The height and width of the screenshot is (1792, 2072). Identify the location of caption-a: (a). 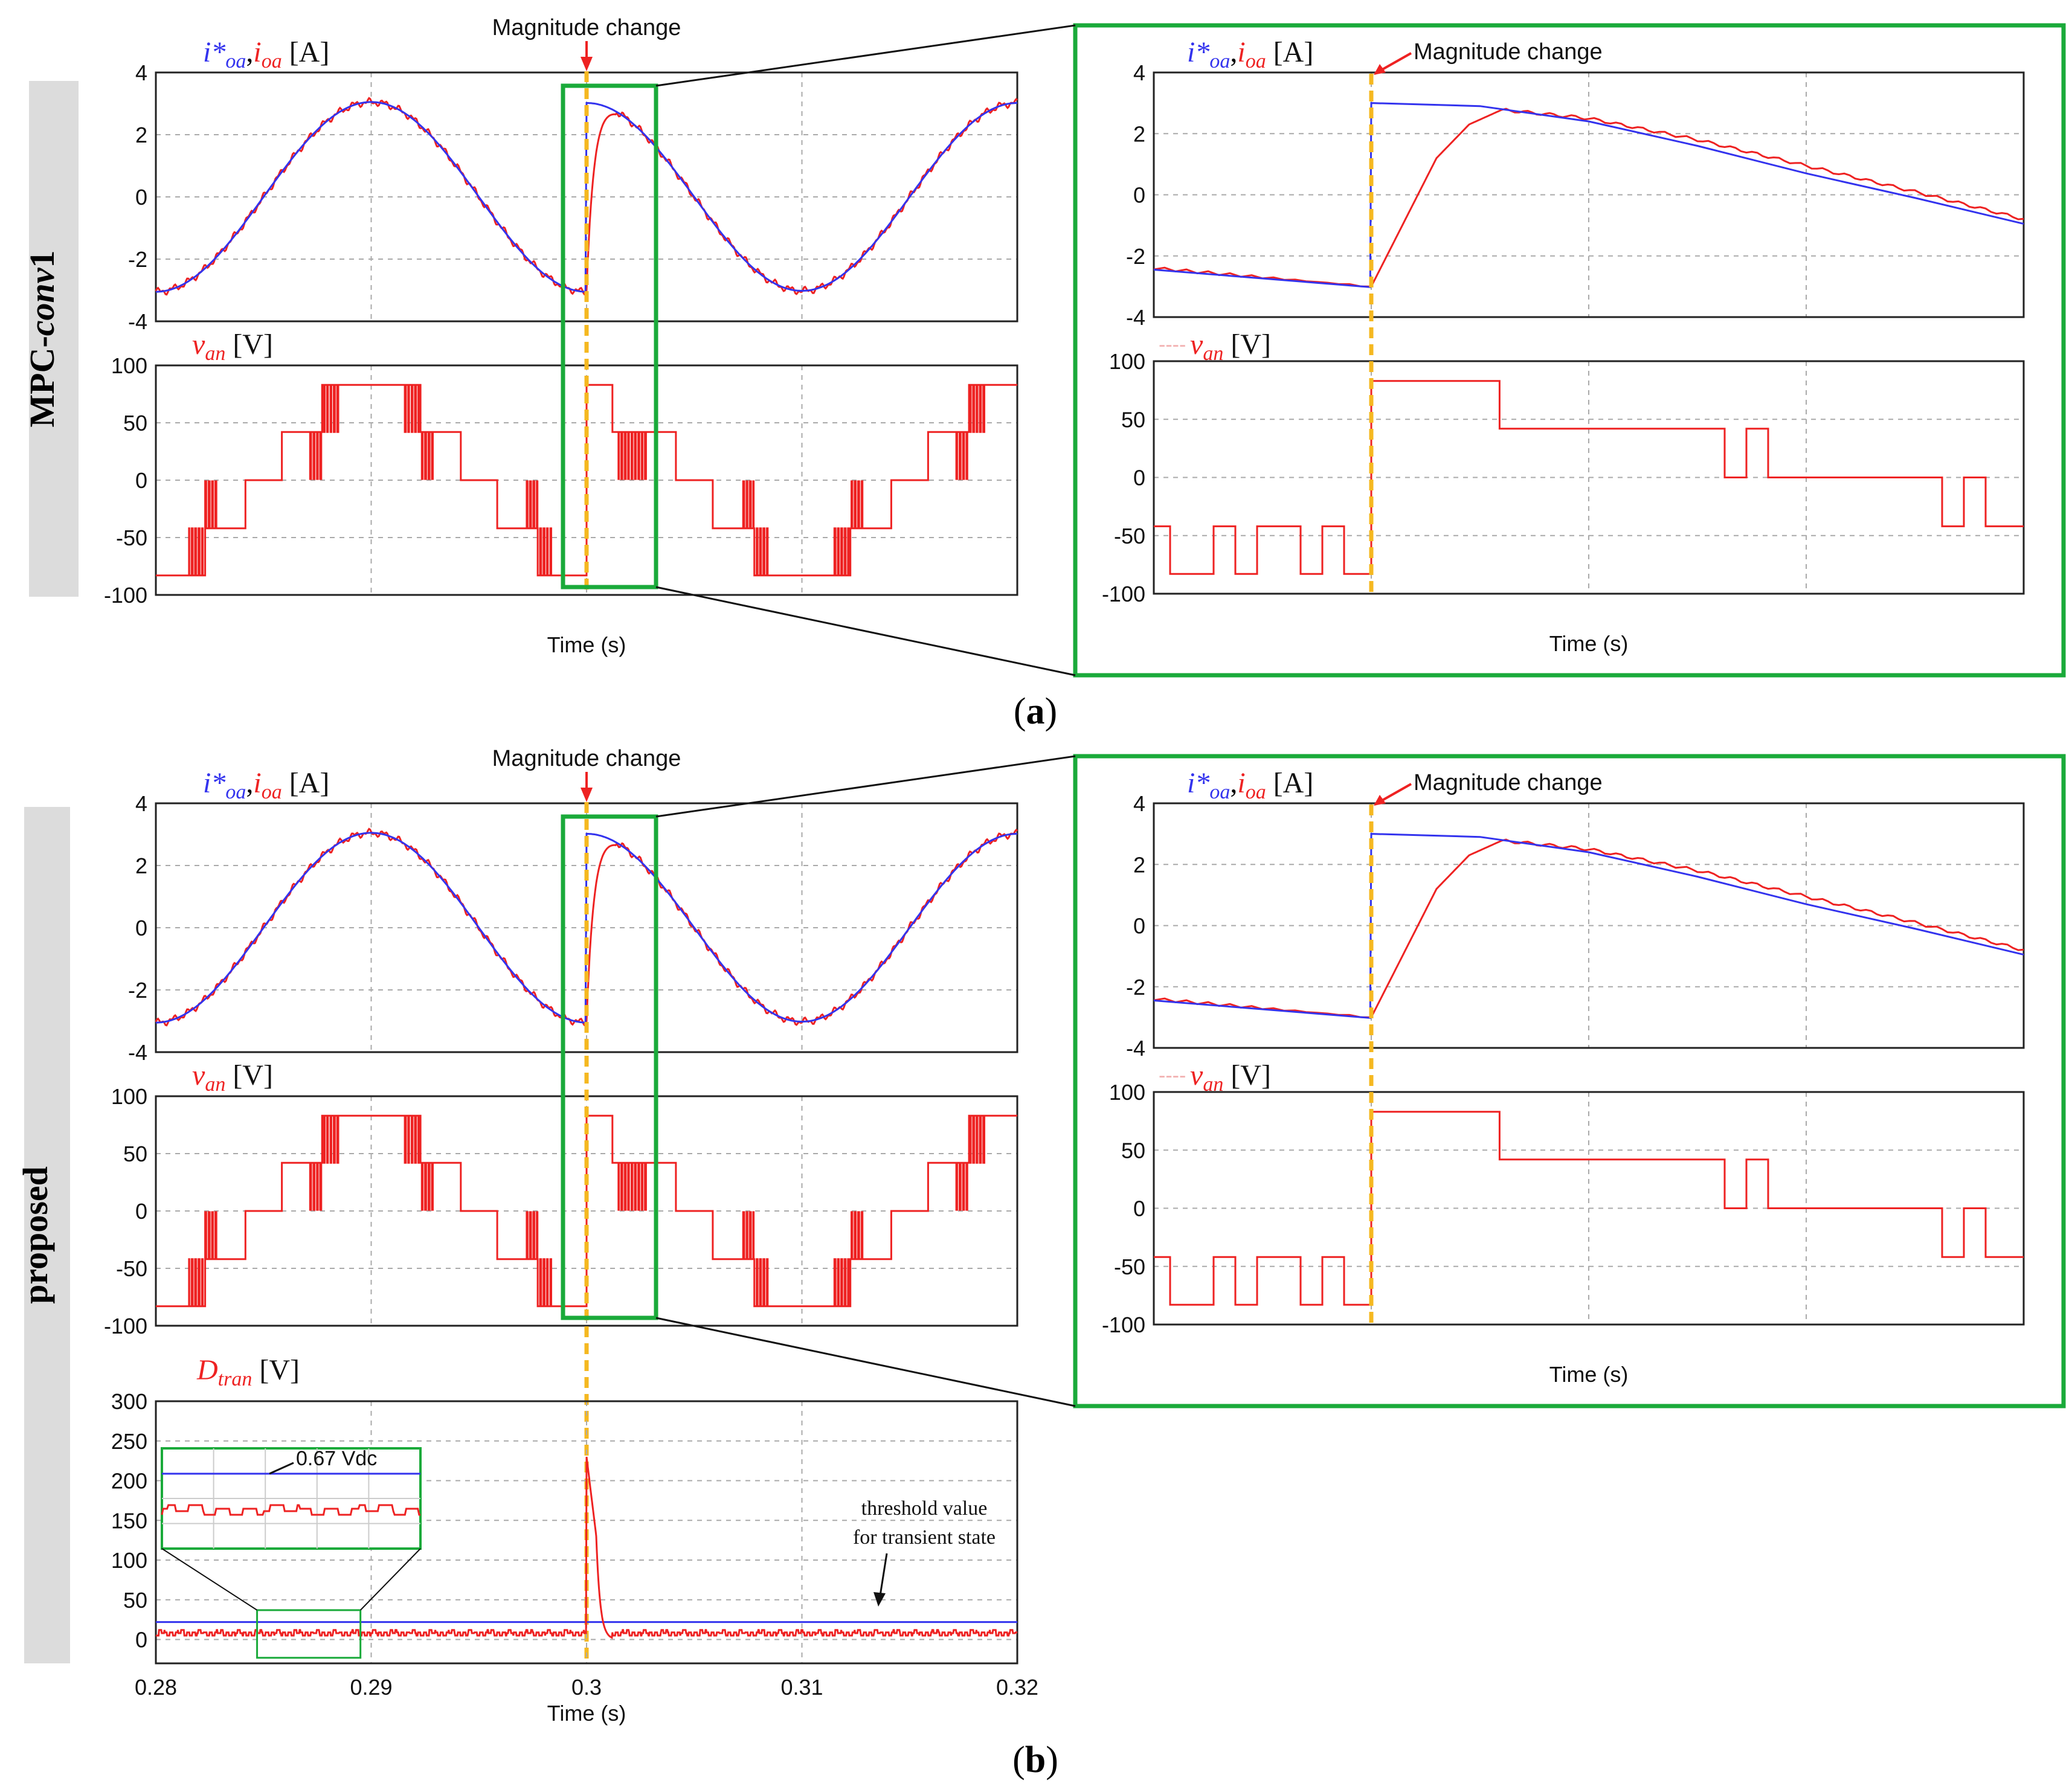
(1035, 711).